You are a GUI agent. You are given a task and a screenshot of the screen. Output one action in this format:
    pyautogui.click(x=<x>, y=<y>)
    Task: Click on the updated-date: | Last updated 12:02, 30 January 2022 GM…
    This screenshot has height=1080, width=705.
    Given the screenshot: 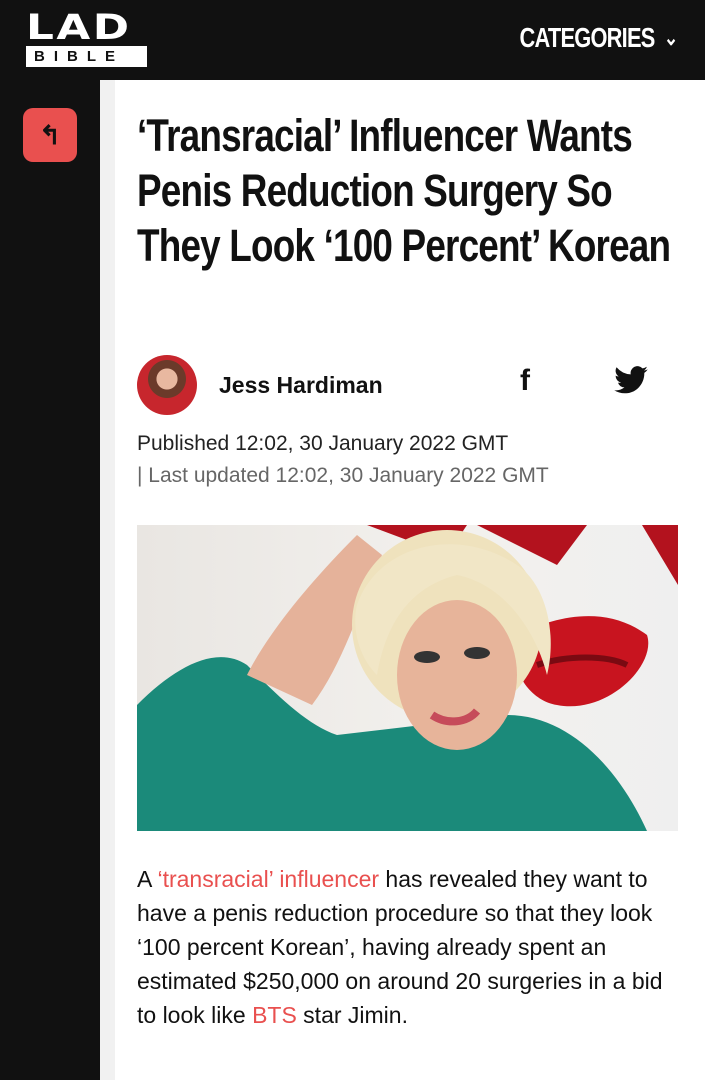 What is the action you would take?
    pyautogui.click(x=343, y=475)
    